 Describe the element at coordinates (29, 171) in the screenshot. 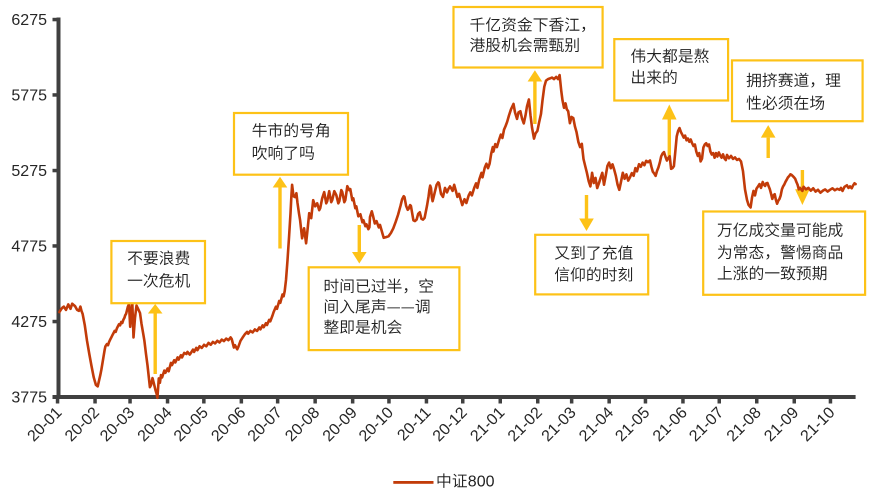

I see `svg-text: 5275` at that location.